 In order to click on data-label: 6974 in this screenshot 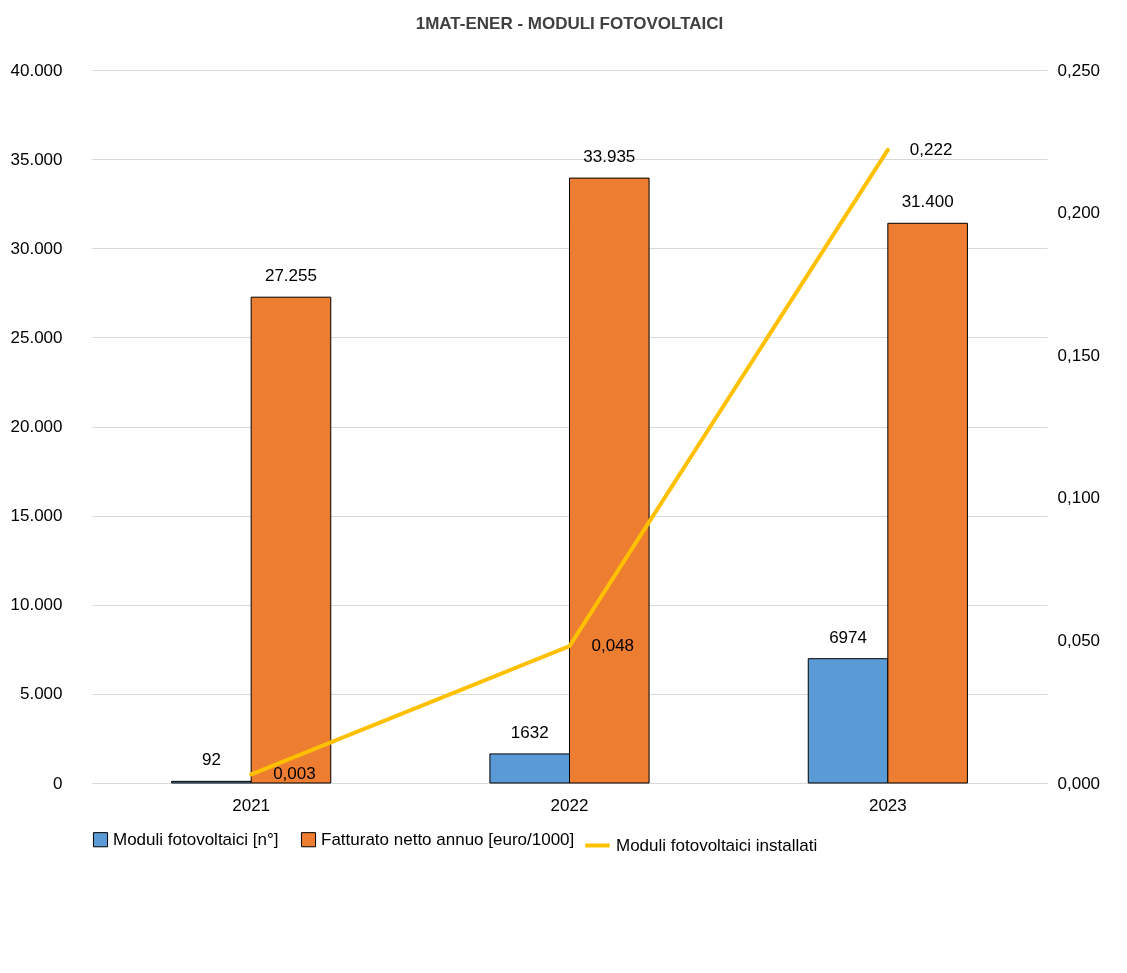, I will do `click(848, 637)`.